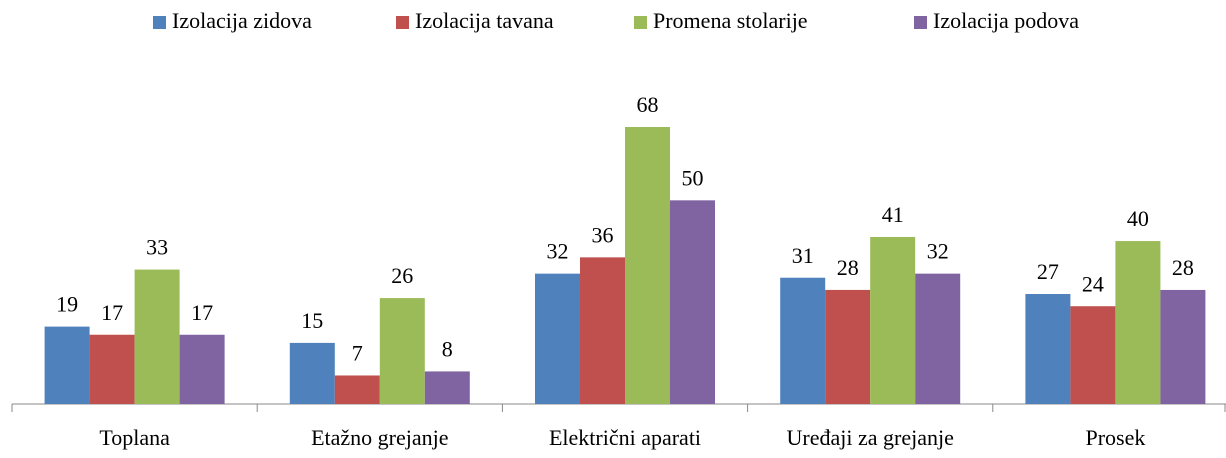 The width and height of the screenshot is (1226, 458). I want to click on data-label: 68, so click(648, 104).